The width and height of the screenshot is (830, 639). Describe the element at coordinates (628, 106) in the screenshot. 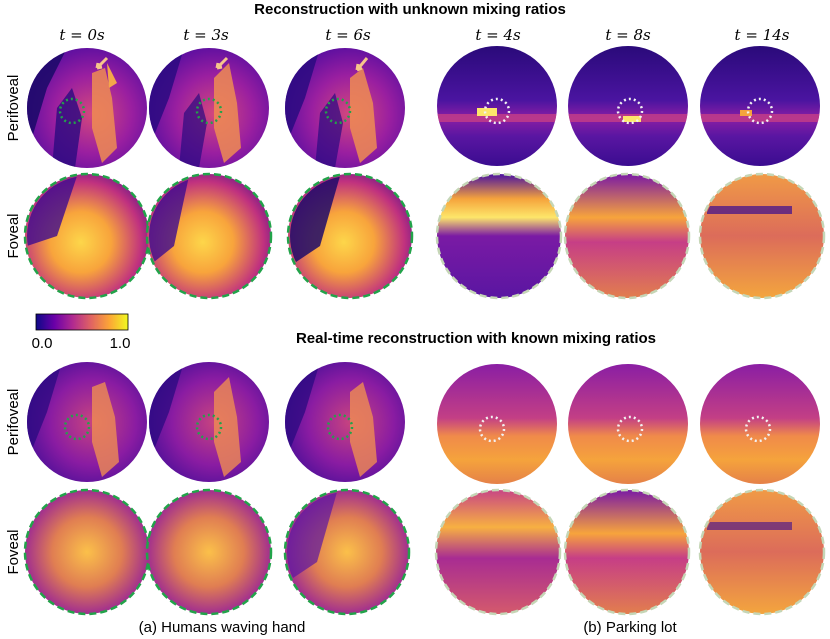

I see `image-parking-perifoveal-t8` at that location.